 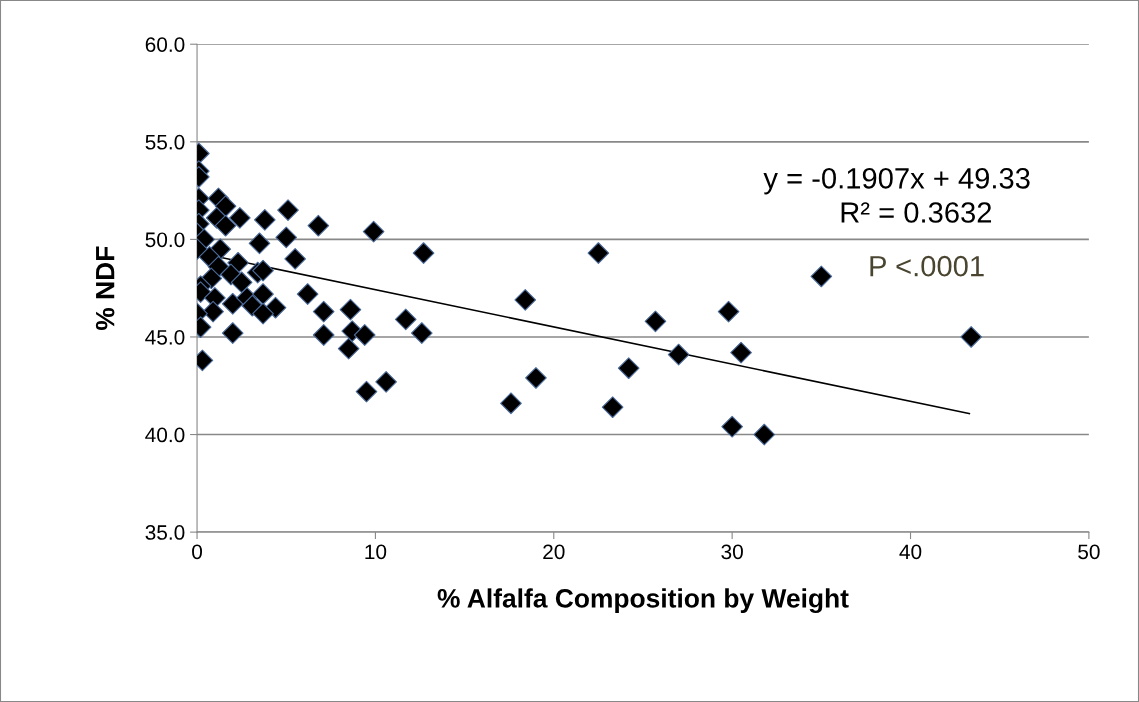 What do you see at coordinates (554, 552) in the screenshot?
I see `x-tick-label: 20` at bounding box center [554, 552].